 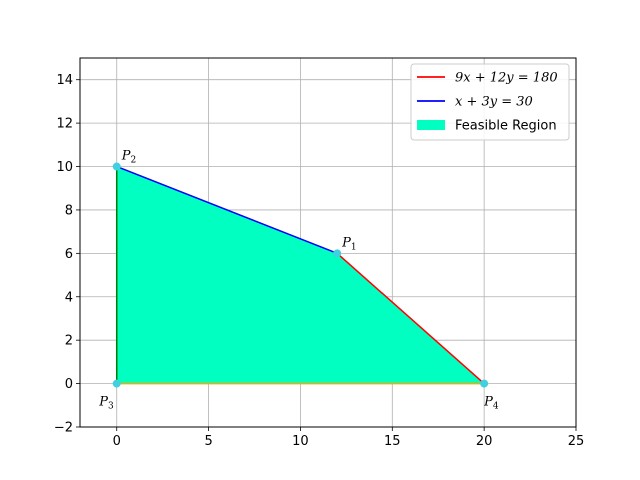 I want to click on legend-entry-label: Feasible Region, so click(x=506, y=126).